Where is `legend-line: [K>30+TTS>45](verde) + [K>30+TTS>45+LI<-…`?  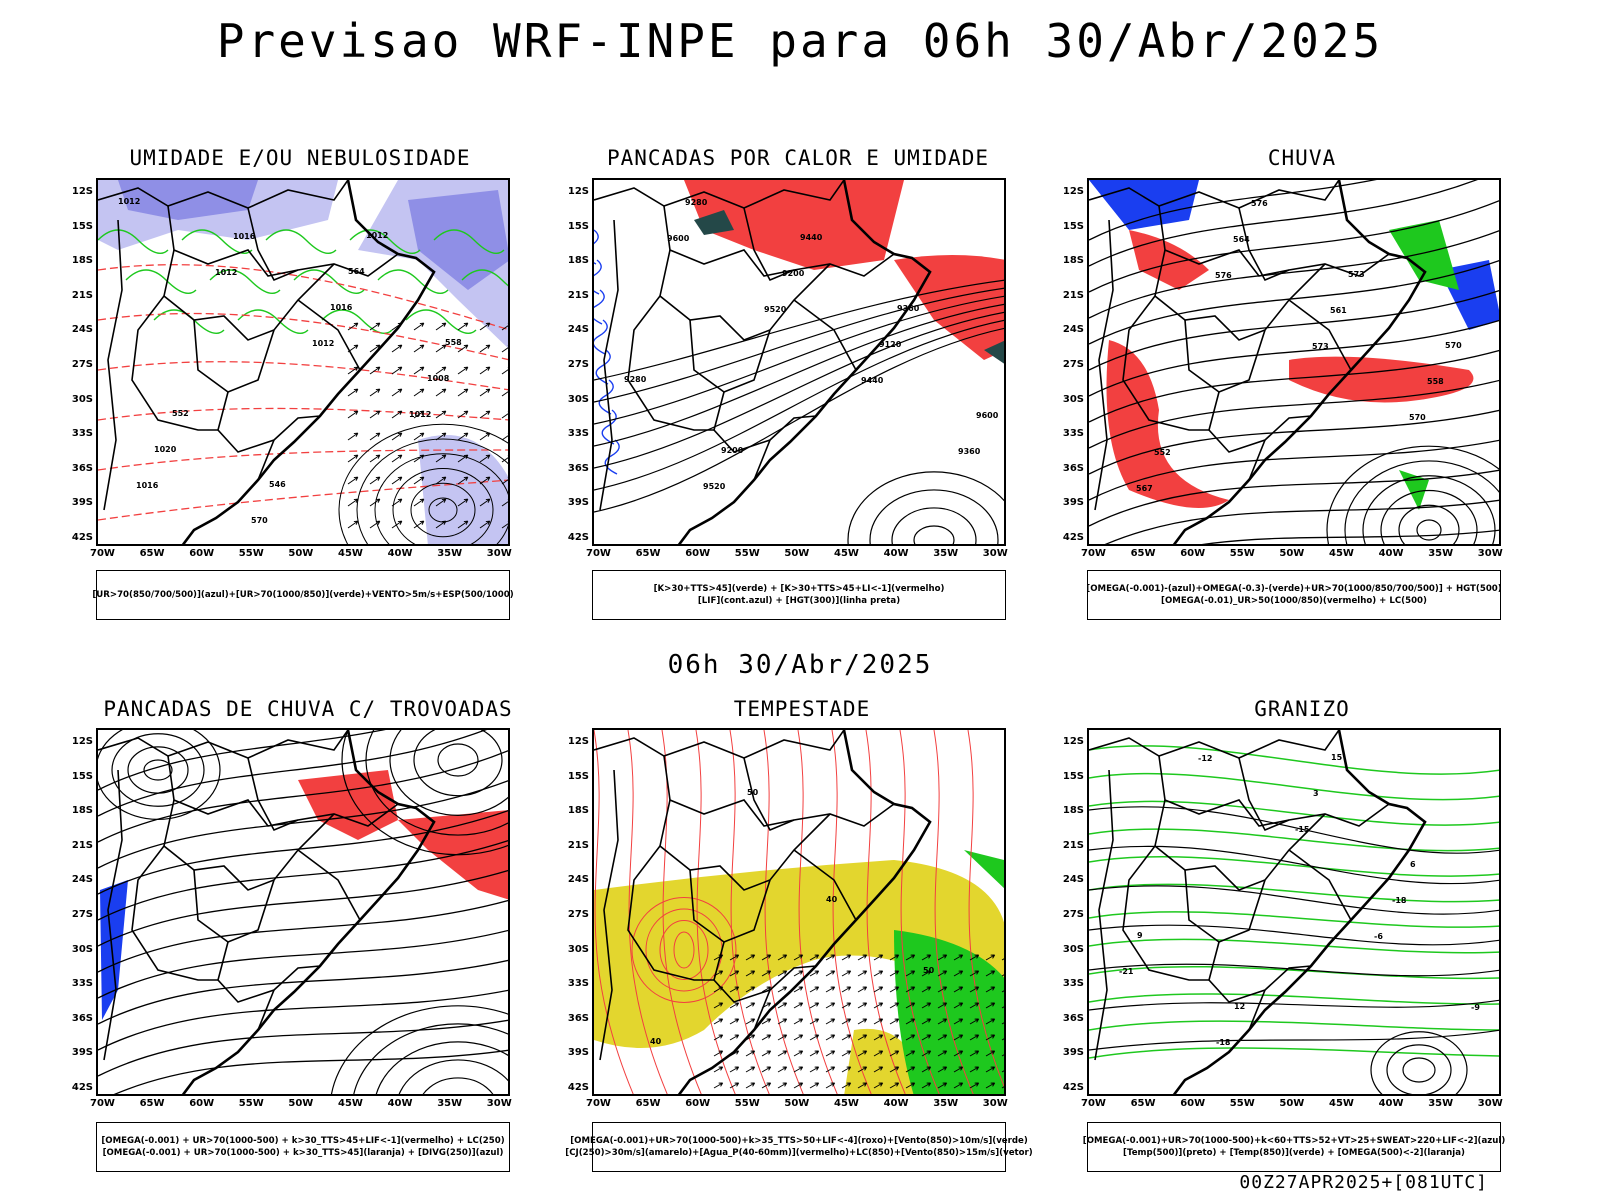
legend-line: [K>30+TTS>45](verde) + [K>30+TTS>45+LI<-… is located at coordinates (799, 589).